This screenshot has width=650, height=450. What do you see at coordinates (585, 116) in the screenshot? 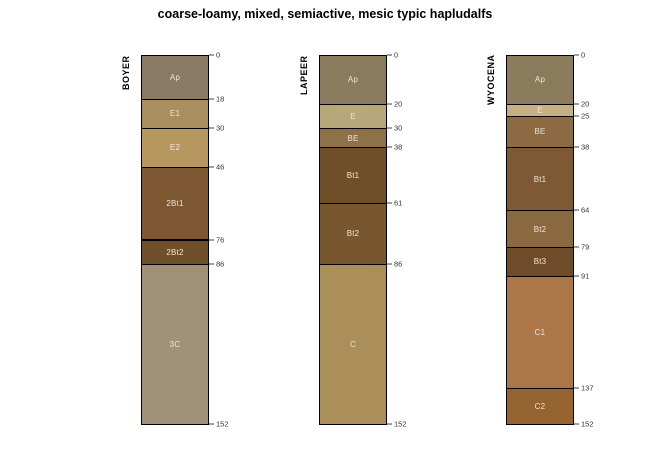
I see `depth-label: 25` at bounding box center [585, 116].